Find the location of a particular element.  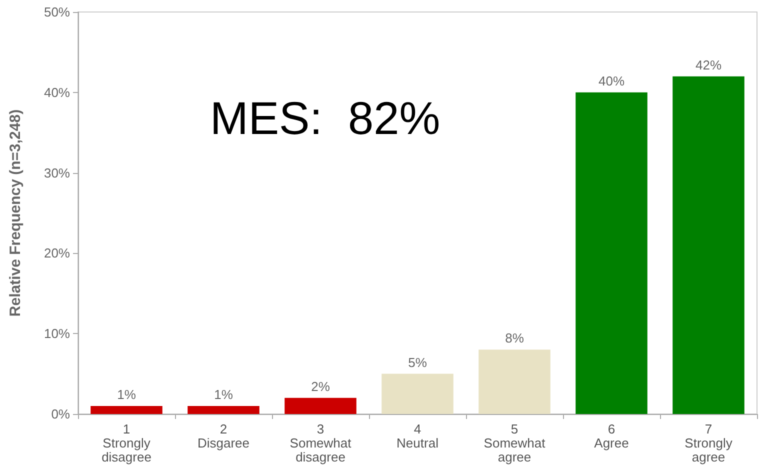

data-label: 8% is located at coordinates (514, 338).